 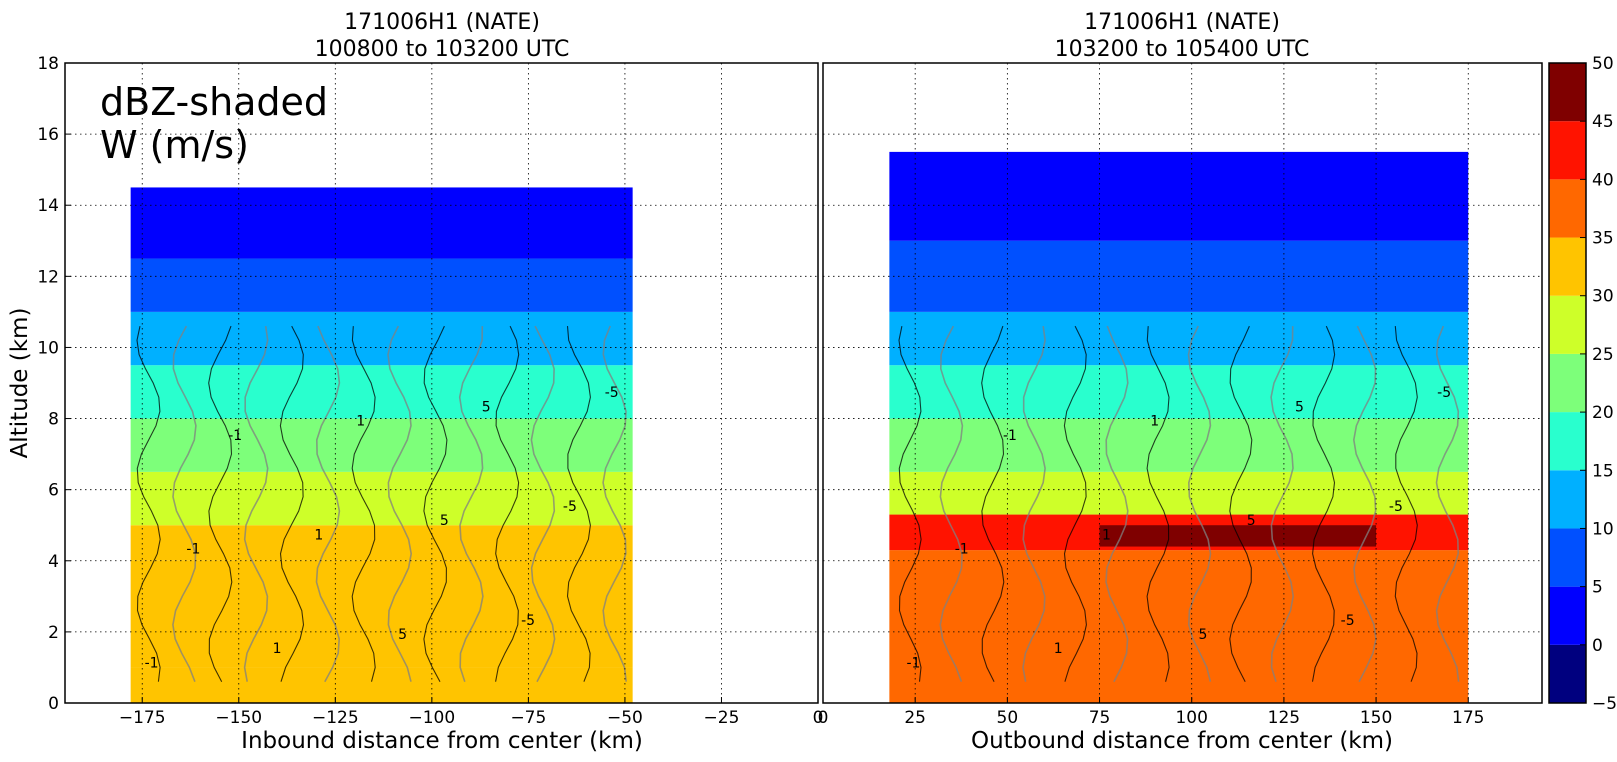 What do you see at coordinates (48, 206) in the screenshot?
I see `y-tick-label: 14` at bounding box center [48, 206].